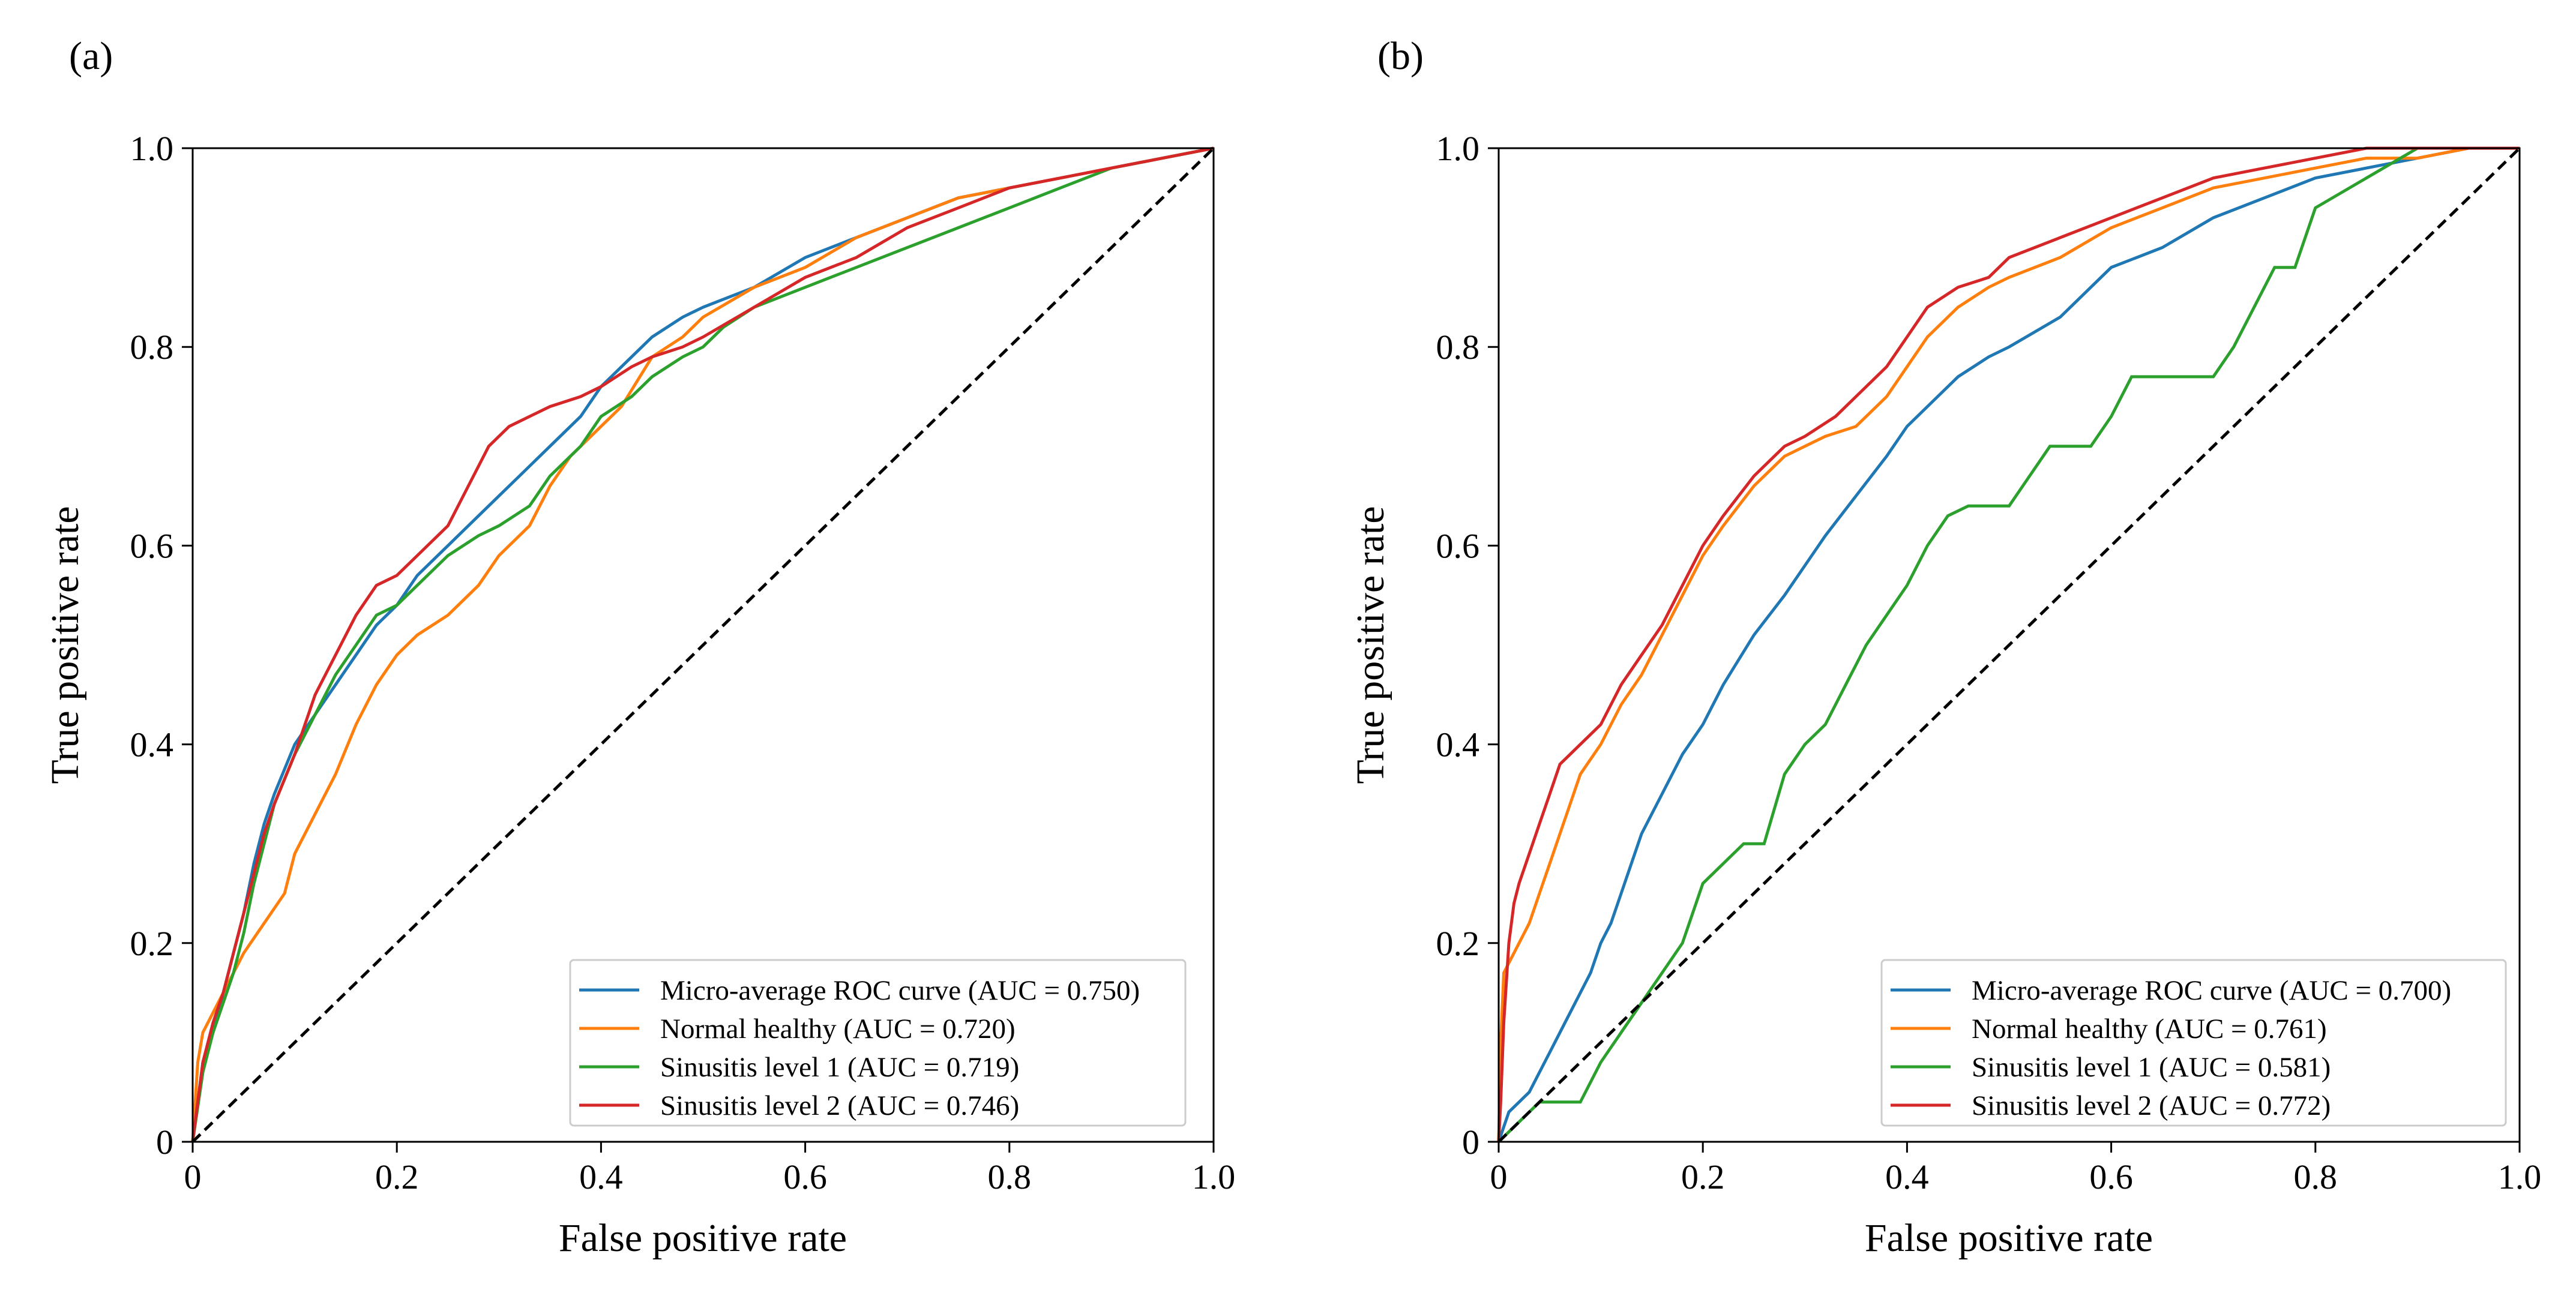 The height and width of the screenshot is (1293, 2576). Describe the element at coordinates (2211, 990) in the screenshot. I see `legend-label: Micro-average ROC curve (AUC = 0.700)` at that location.